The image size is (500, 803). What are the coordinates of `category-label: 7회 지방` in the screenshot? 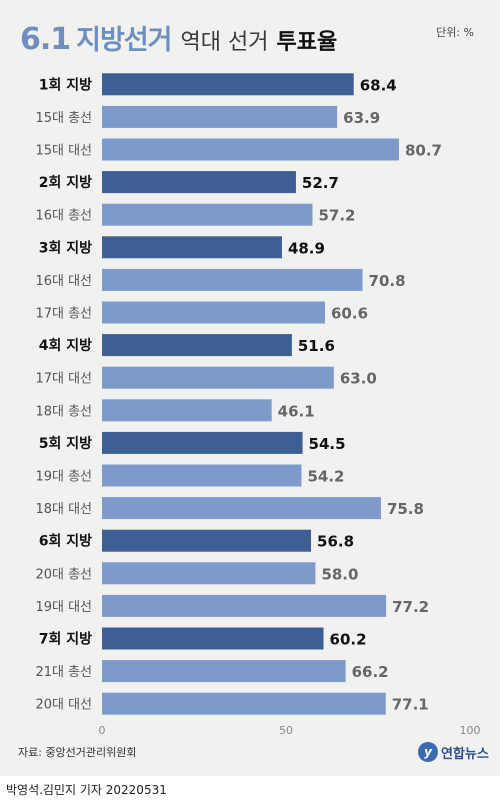 It's located at (65, 639).